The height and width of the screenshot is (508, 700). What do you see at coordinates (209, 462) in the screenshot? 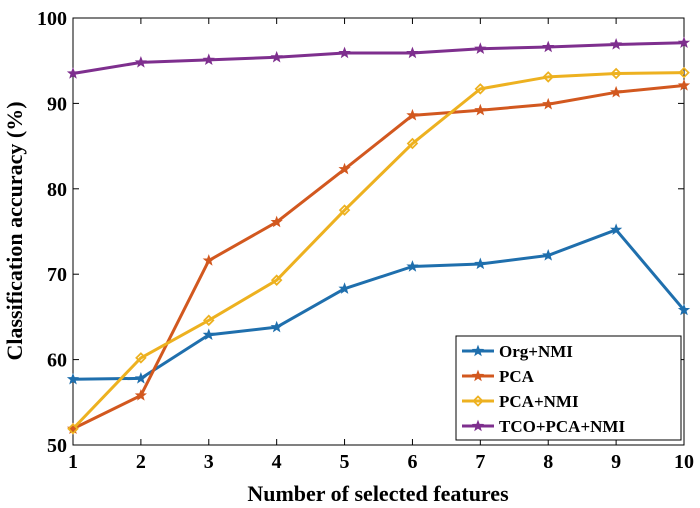
I see `x-tick-label: 3` at bounding box center [209, 462].